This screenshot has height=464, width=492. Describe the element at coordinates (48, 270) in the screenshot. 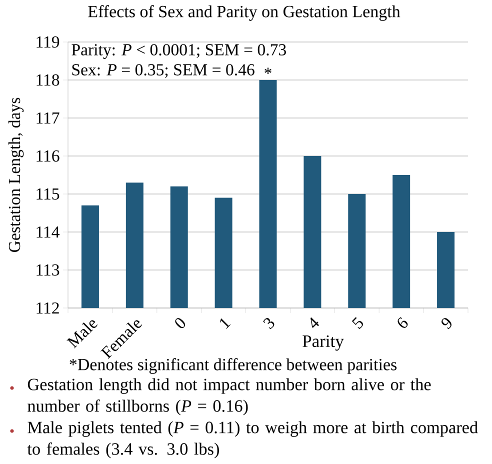

I see `y-tick-label: 113` at that location.